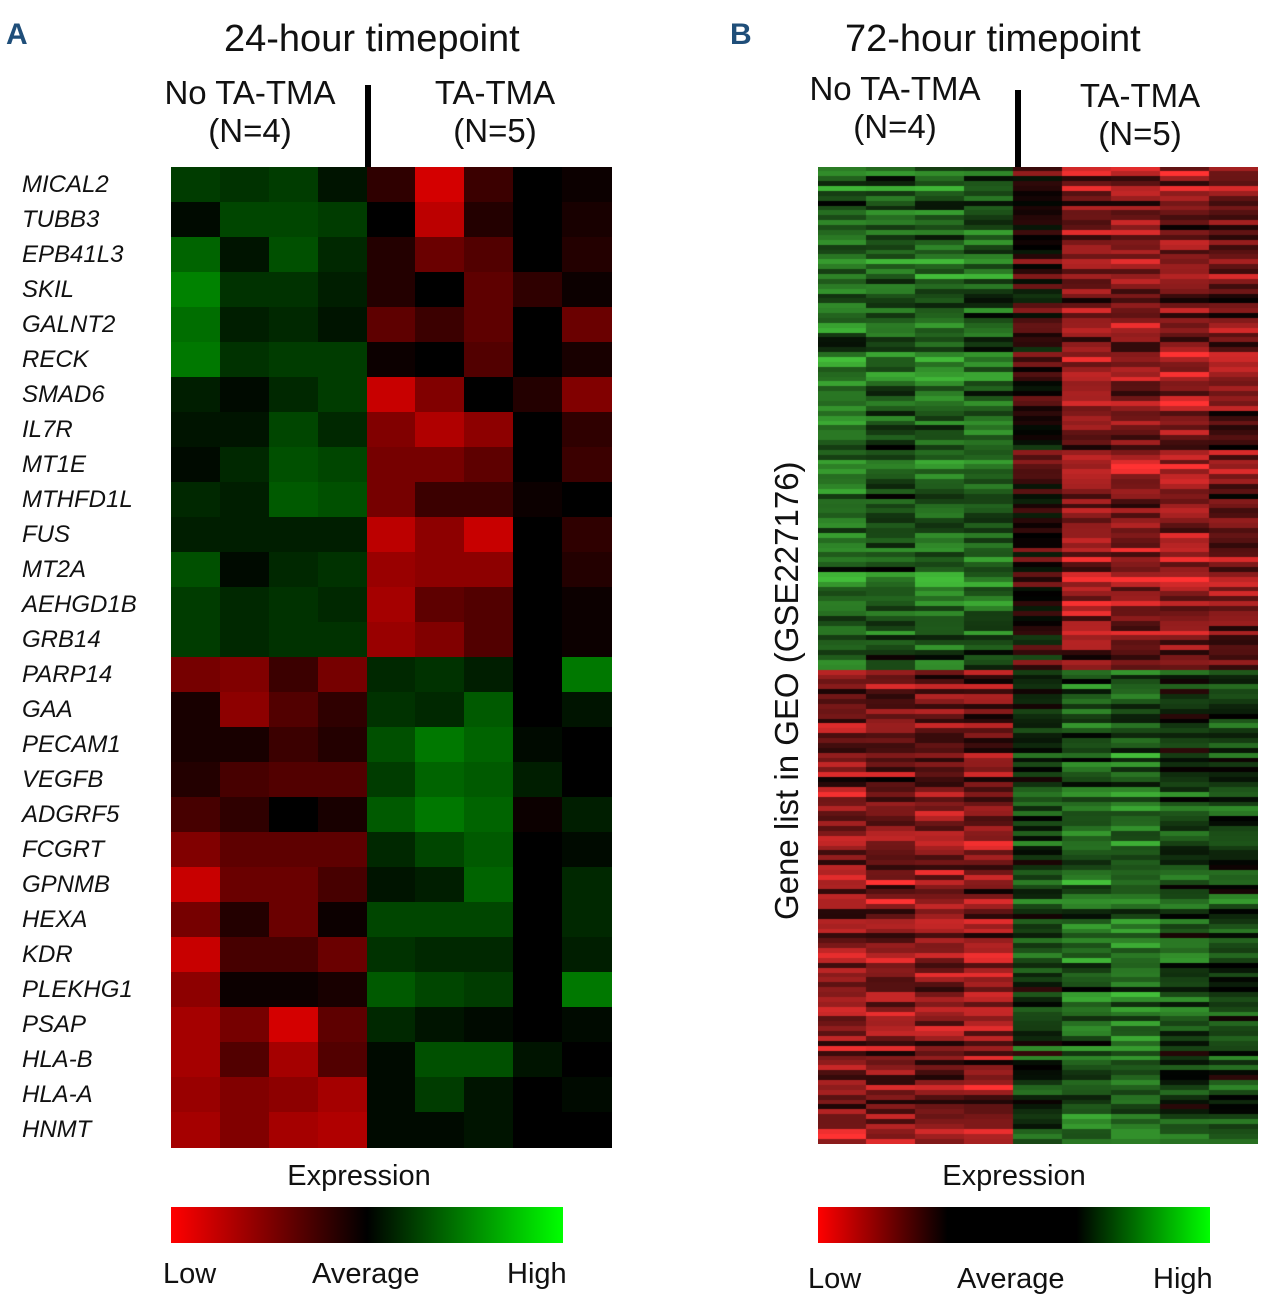  Describe the element at coordinates (190, 1274) in the screenshot. I see `panel-a-legend-low: Low` at that location.